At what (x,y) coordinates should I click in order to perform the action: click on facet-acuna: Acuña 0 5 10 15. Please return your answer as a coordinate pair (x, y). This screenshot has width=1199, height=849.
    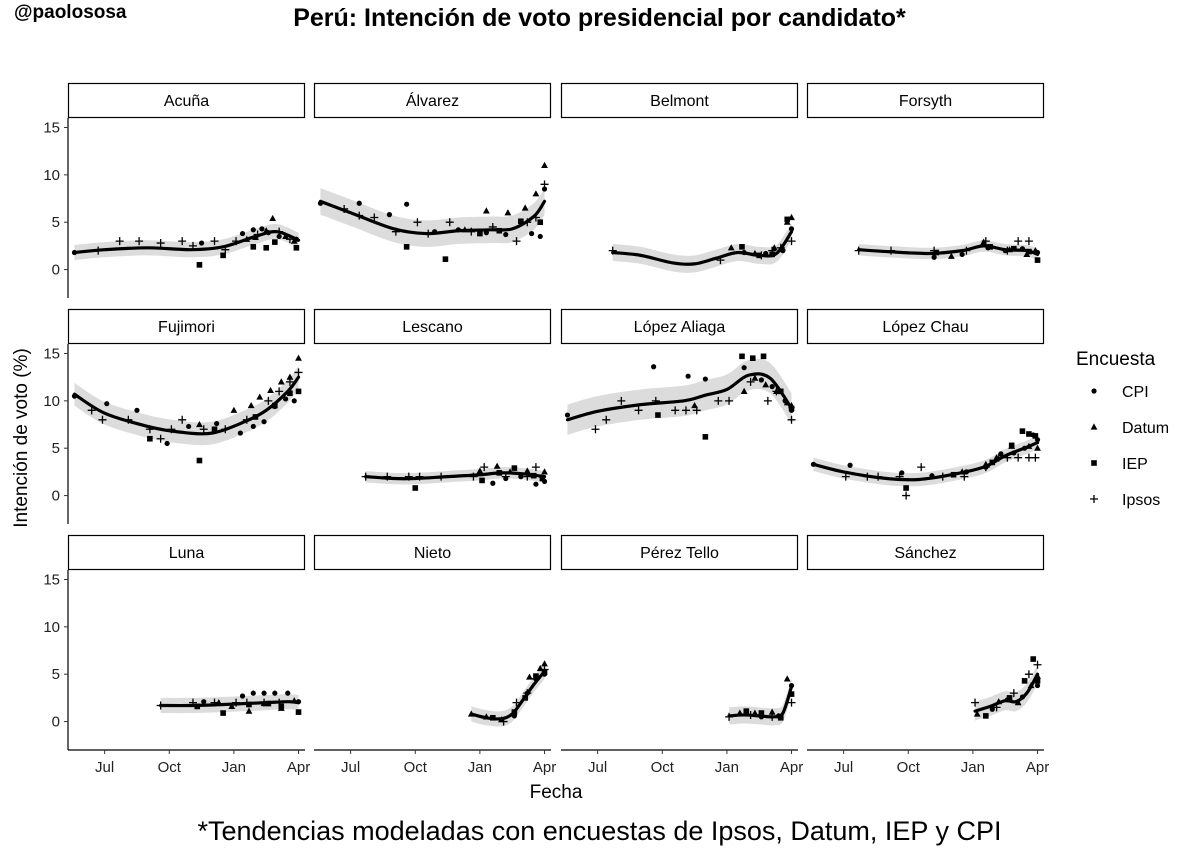
    Looking at the image, I should click on (174, 190).